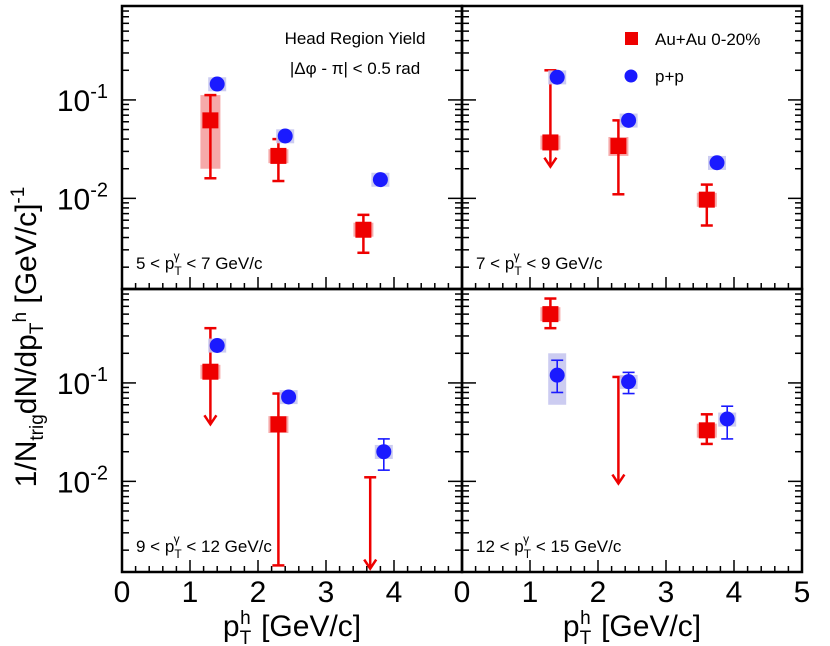  I want to click on range-label: 12 < pTγ < 15 GeV/c, so click(549, 546).